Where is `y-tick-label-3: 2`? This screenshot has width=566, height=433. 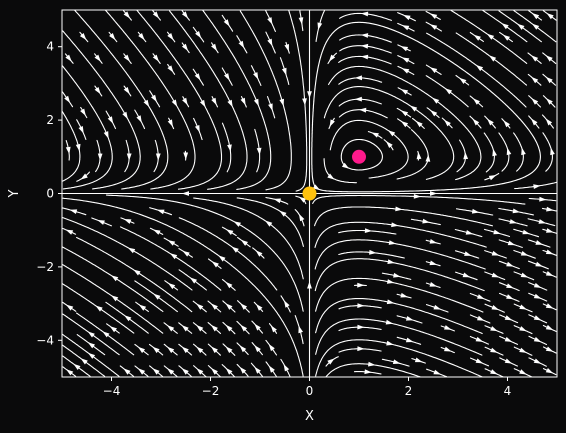 y-tick-label-3: 2 is located at coordinates (50, 120).